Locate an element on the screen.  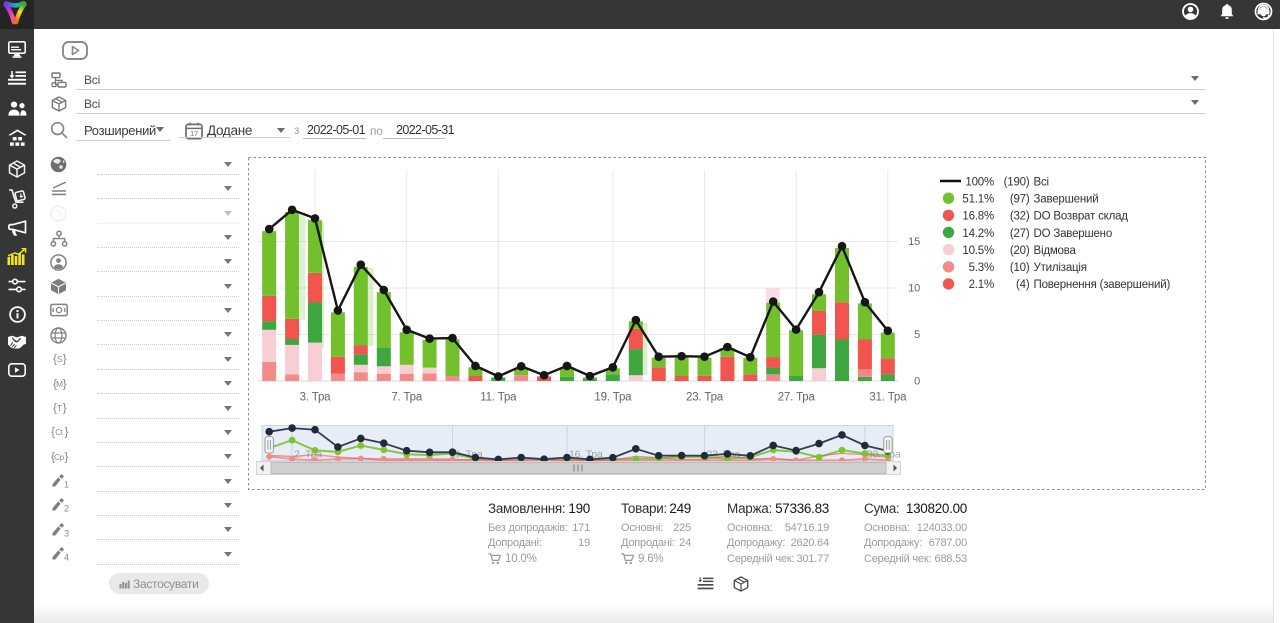
svg-text: (20) is located at coordinates (1020, 251).